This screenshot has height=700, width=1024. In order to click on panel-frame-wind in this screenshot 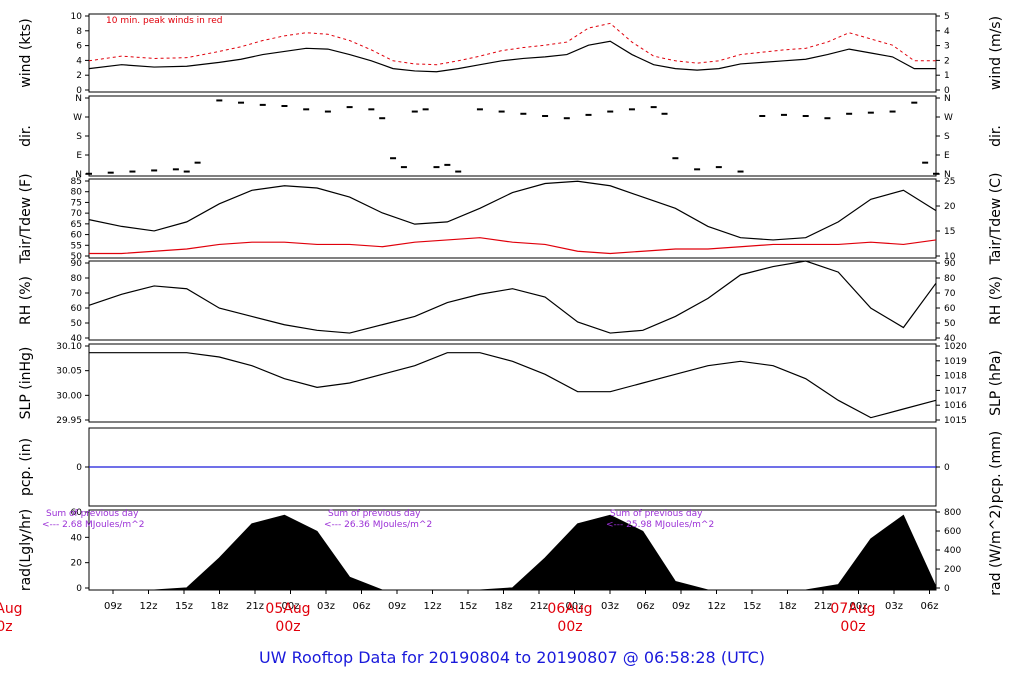, I will do `click(512, 53)`.